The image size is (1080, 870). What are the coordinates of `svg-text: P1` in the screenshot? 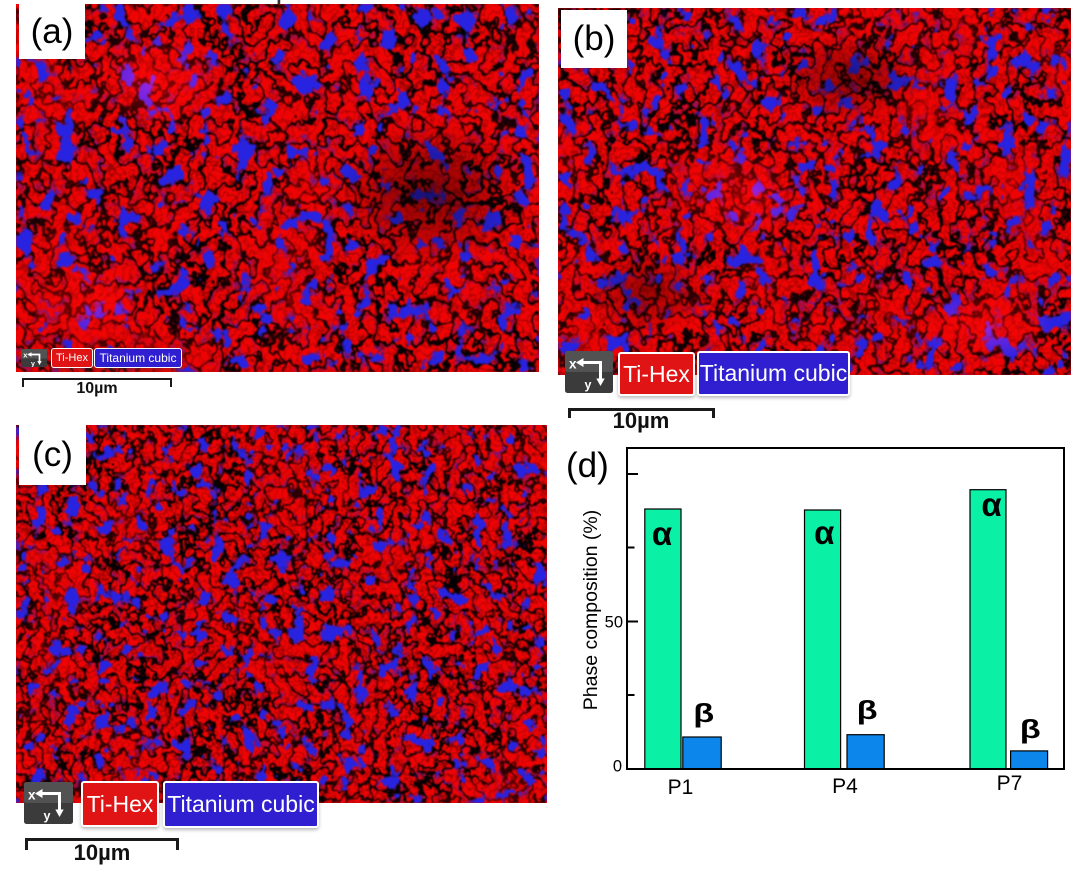 It's located at (681, 787).